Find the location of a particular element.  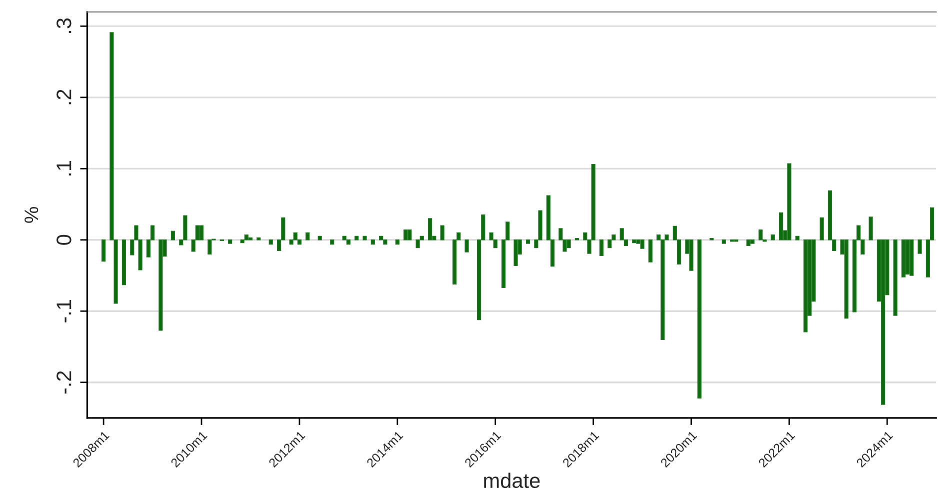

y-tick-label: 0 is located at coordinates (64, 239).